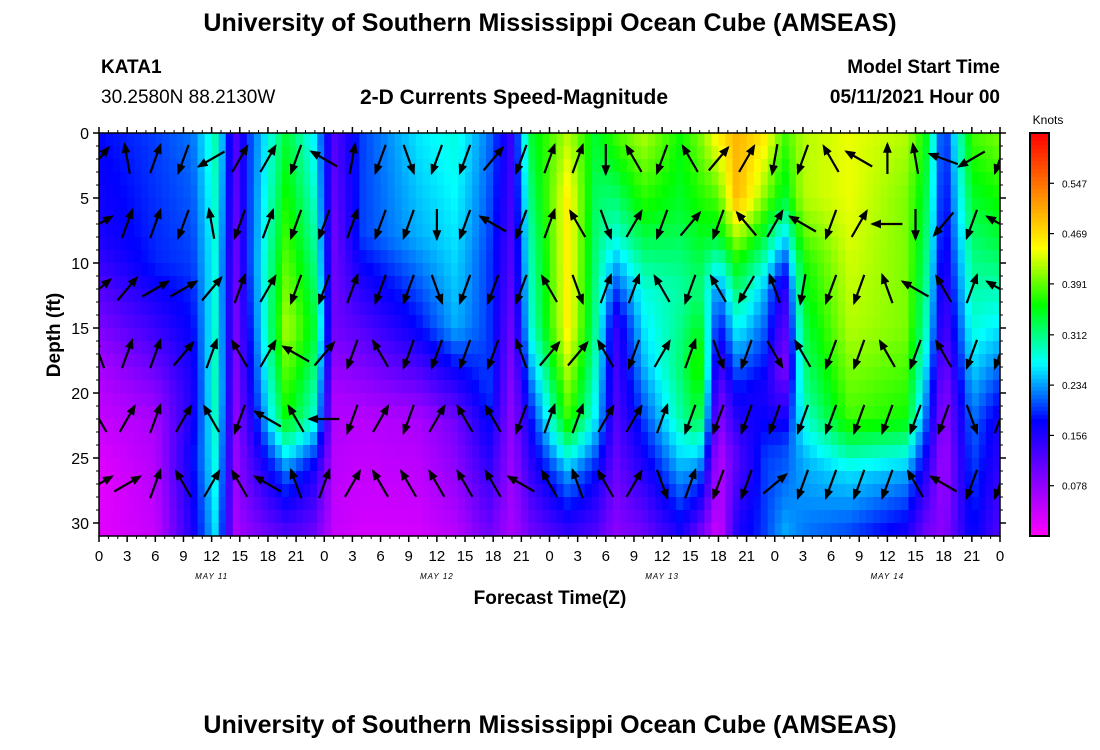 Image resolution: width=1100 pixels, height=750 pixels. Describe the element at coordinates (859, 556) in the screenshot. I see `x-tick-label: 9` at that location.